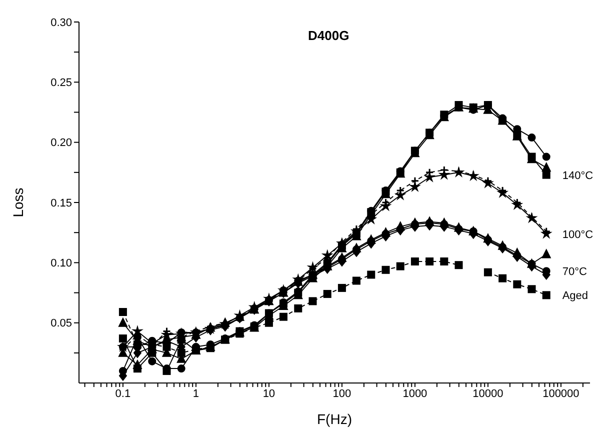  What do you see at coordinates (575, 296) in the screenshot?
I see `series-label: Aged` at bounding box center [575, 296].